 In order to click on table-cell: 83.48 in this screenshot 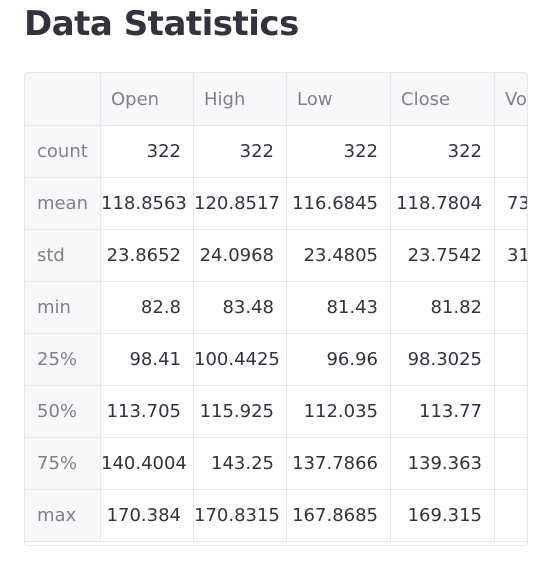, I will do `click(240, 308)`.